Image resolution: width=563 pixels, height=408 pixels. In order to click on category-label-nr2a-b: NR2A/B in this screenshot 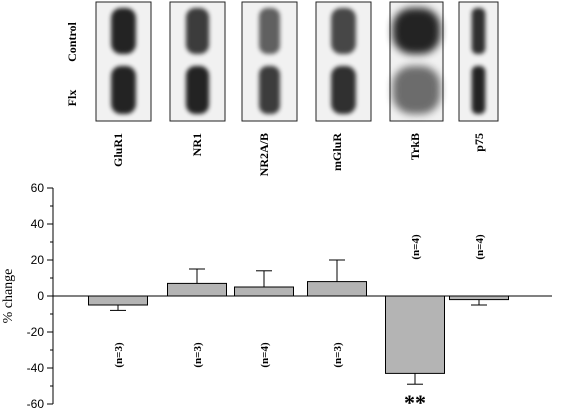, I will do `click(264, 154)`.